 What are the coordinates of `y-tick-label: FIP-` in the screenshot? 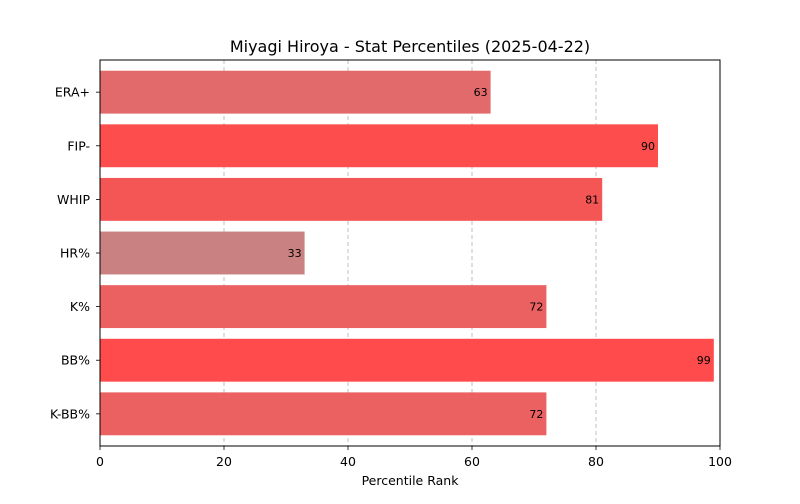 It's located at (78, 145).